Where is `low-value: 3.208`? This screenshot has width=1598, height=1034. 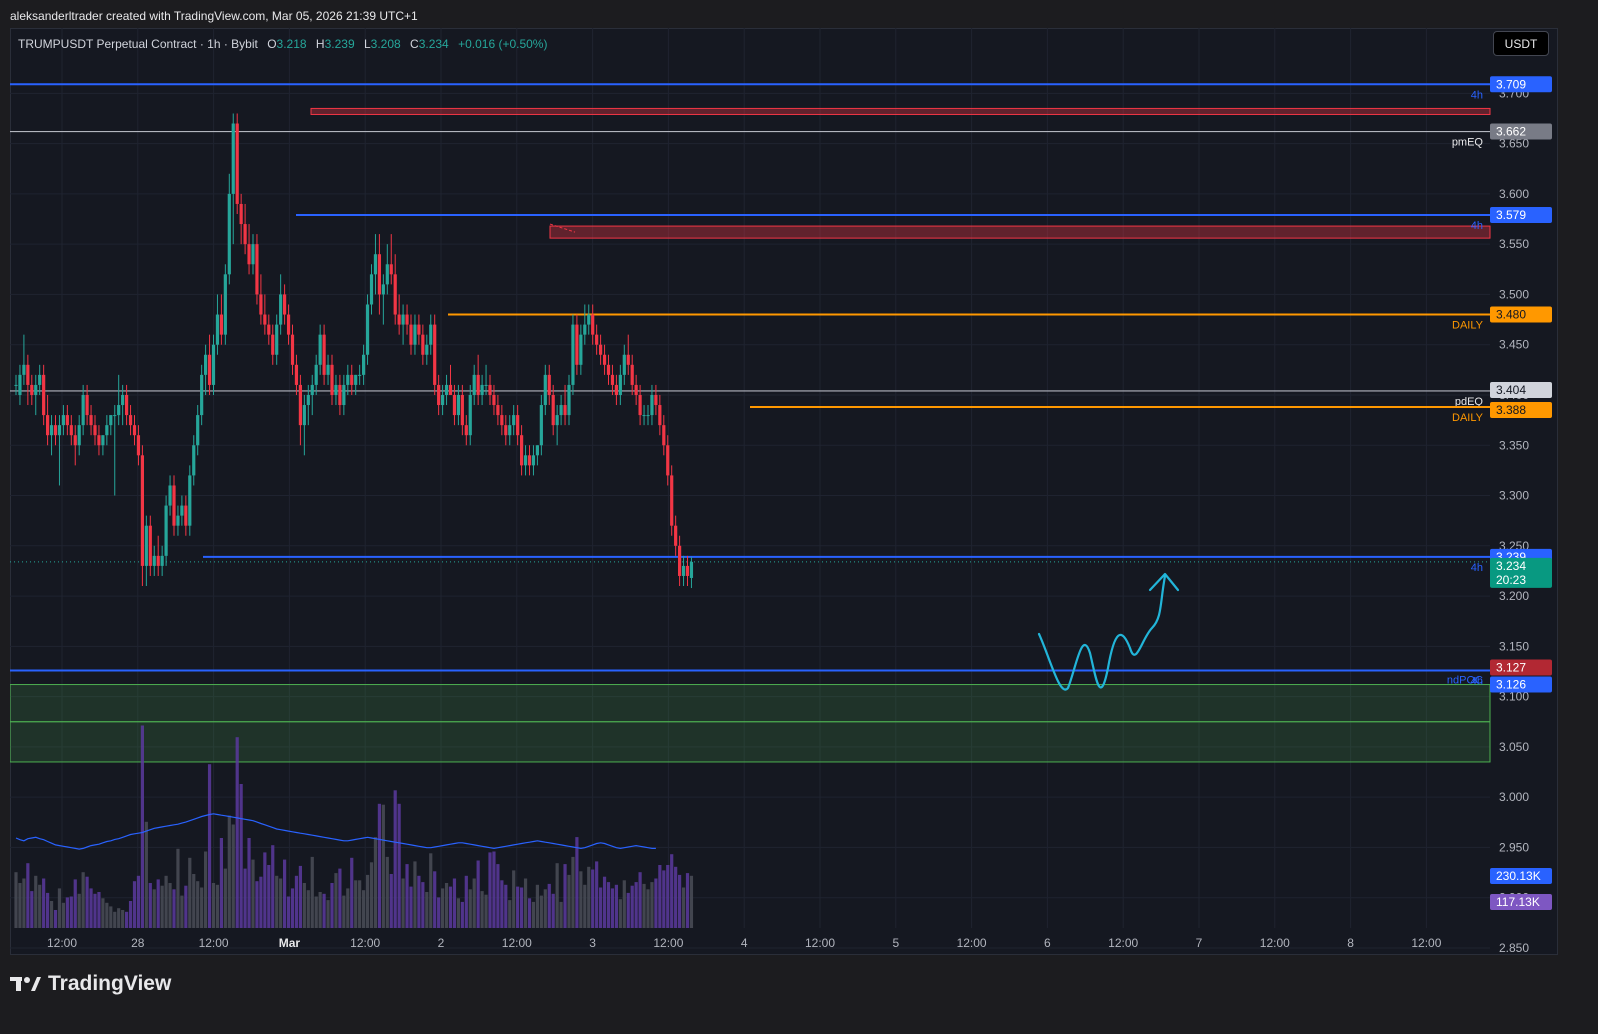
low-value: 3.208 is located at coordinates (385, 44).